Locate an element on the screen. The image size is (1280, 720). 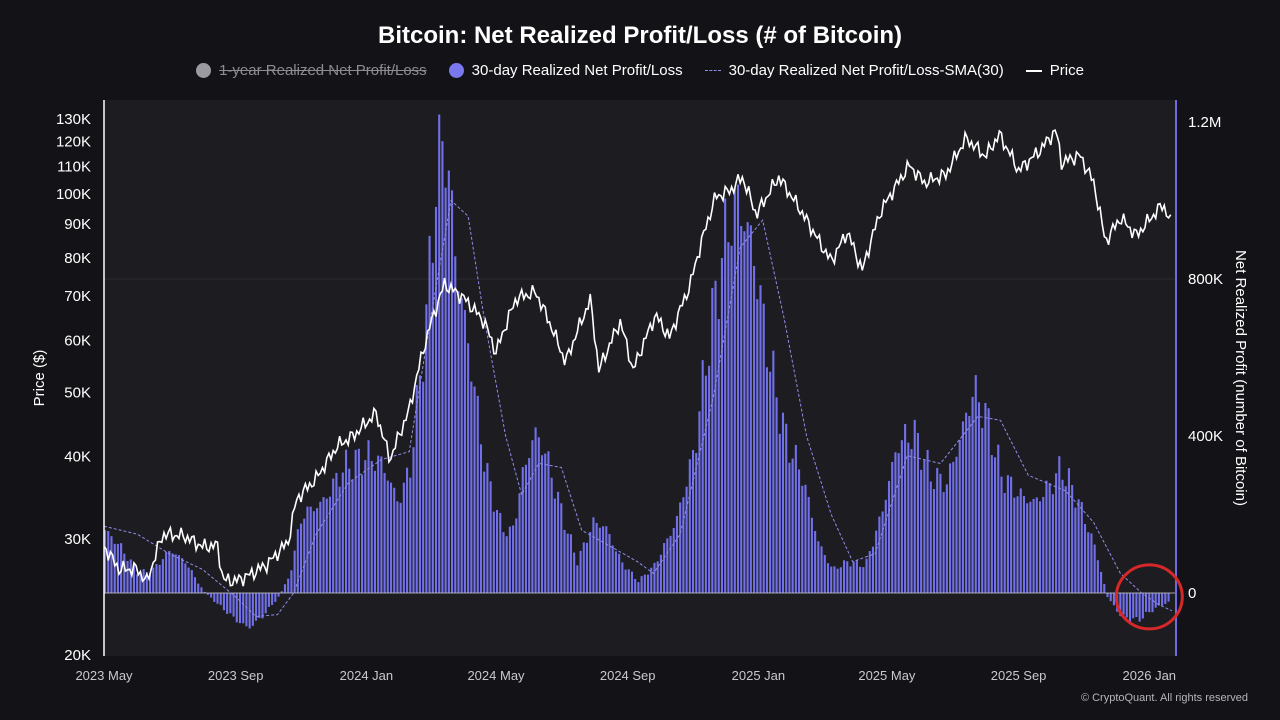
y-tick-label-left: 40K is located at coordinates (77, 456).